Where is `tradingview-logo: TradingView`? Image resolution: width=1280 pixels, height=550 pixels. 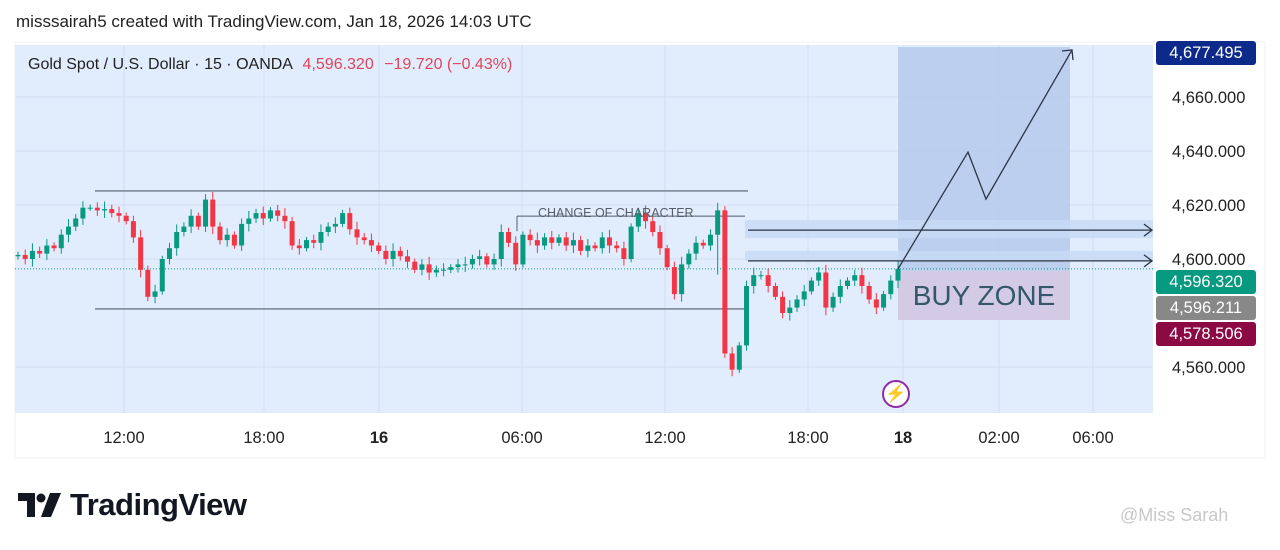 tradingview-logo: TradingView is located at coordinates (132, 505).